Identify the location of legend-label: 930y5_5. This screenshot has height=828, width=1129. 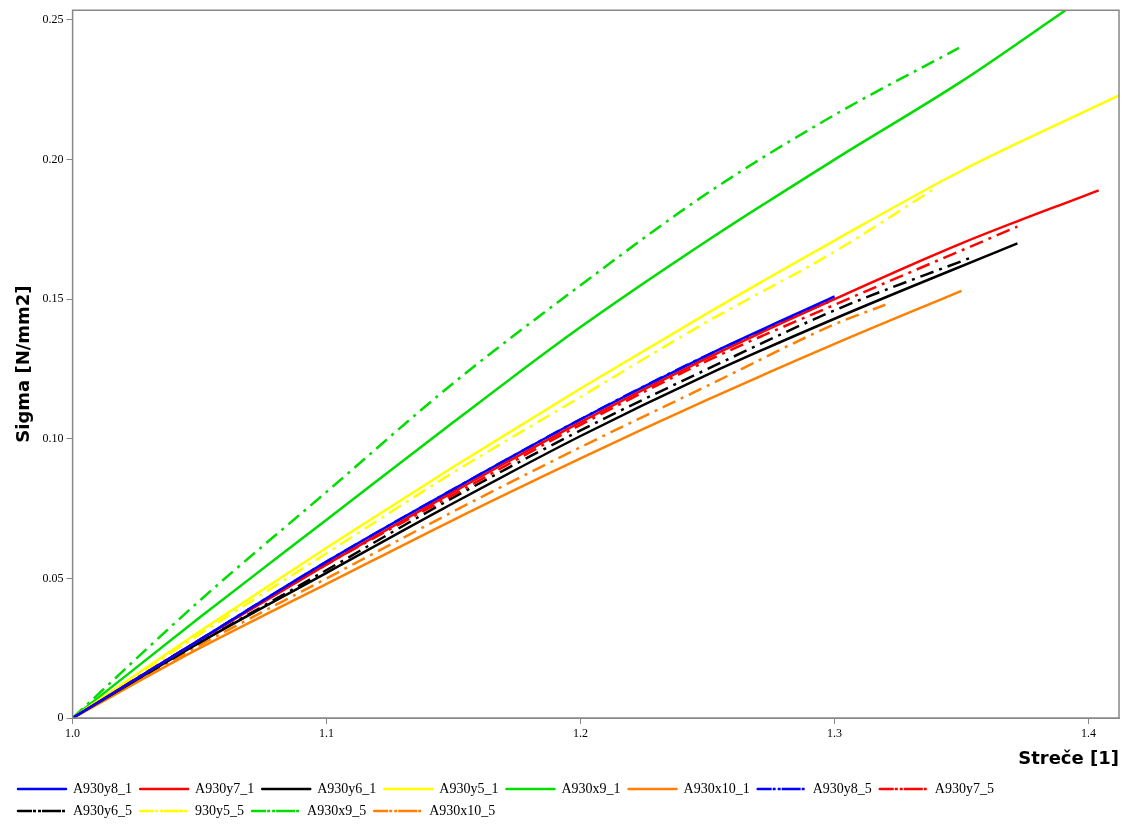
(220, 810).